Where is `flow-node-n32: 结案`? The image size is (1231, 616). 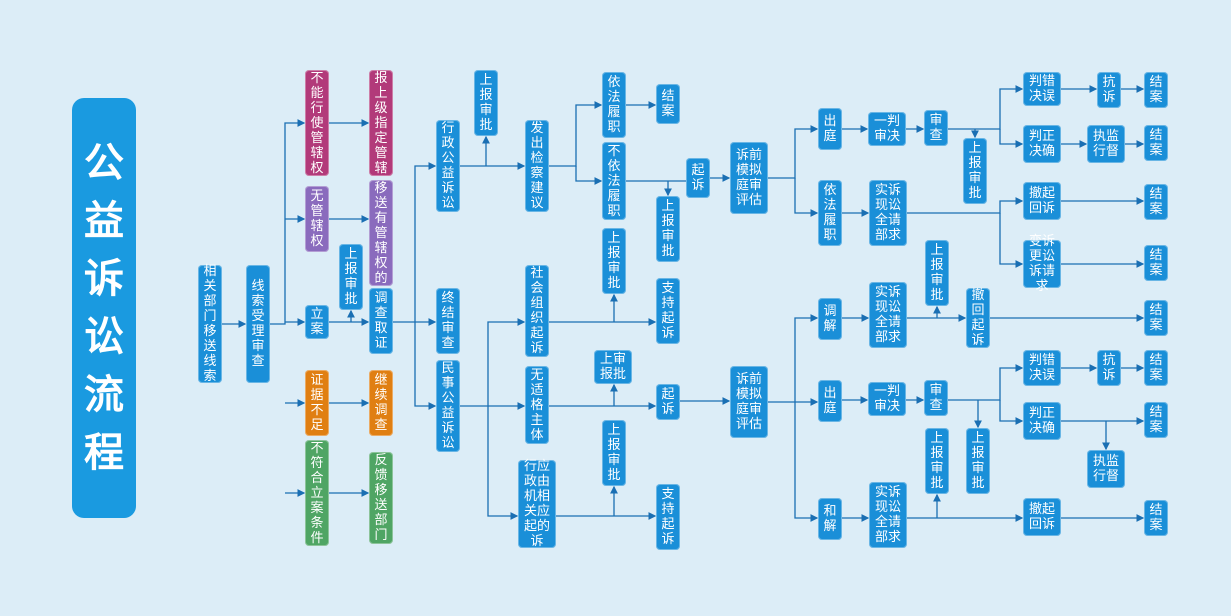
flow-node-n32: 结案 is located at coordinates (1156, 90).